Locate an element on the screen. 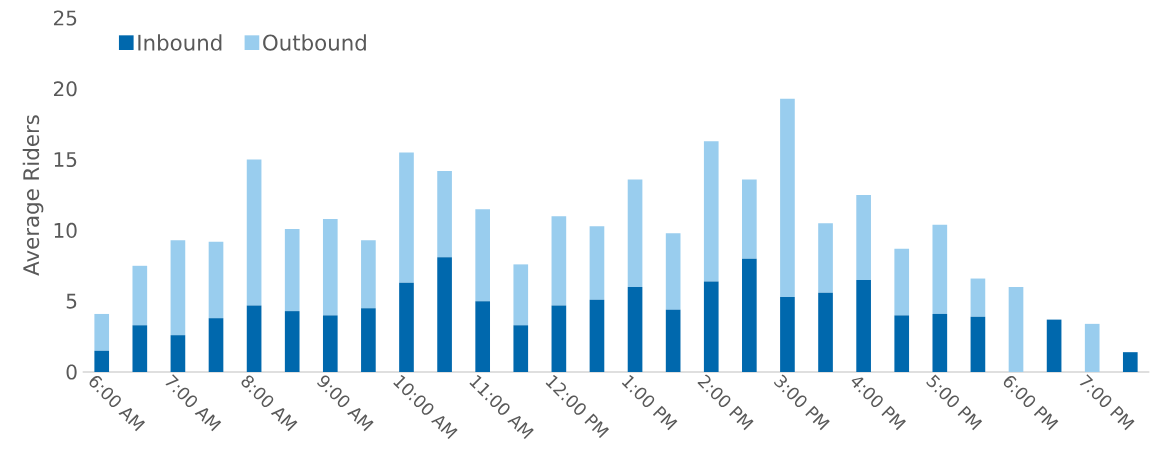  y-axis-title: Average Riders is located at coordinates (33, 195).